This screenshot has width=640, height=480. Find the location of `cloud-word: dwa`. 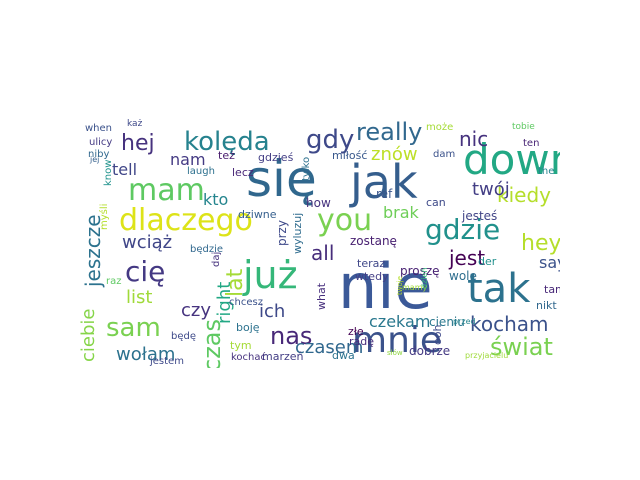

cloud-word: dwa is located at coordinates (343, 355).